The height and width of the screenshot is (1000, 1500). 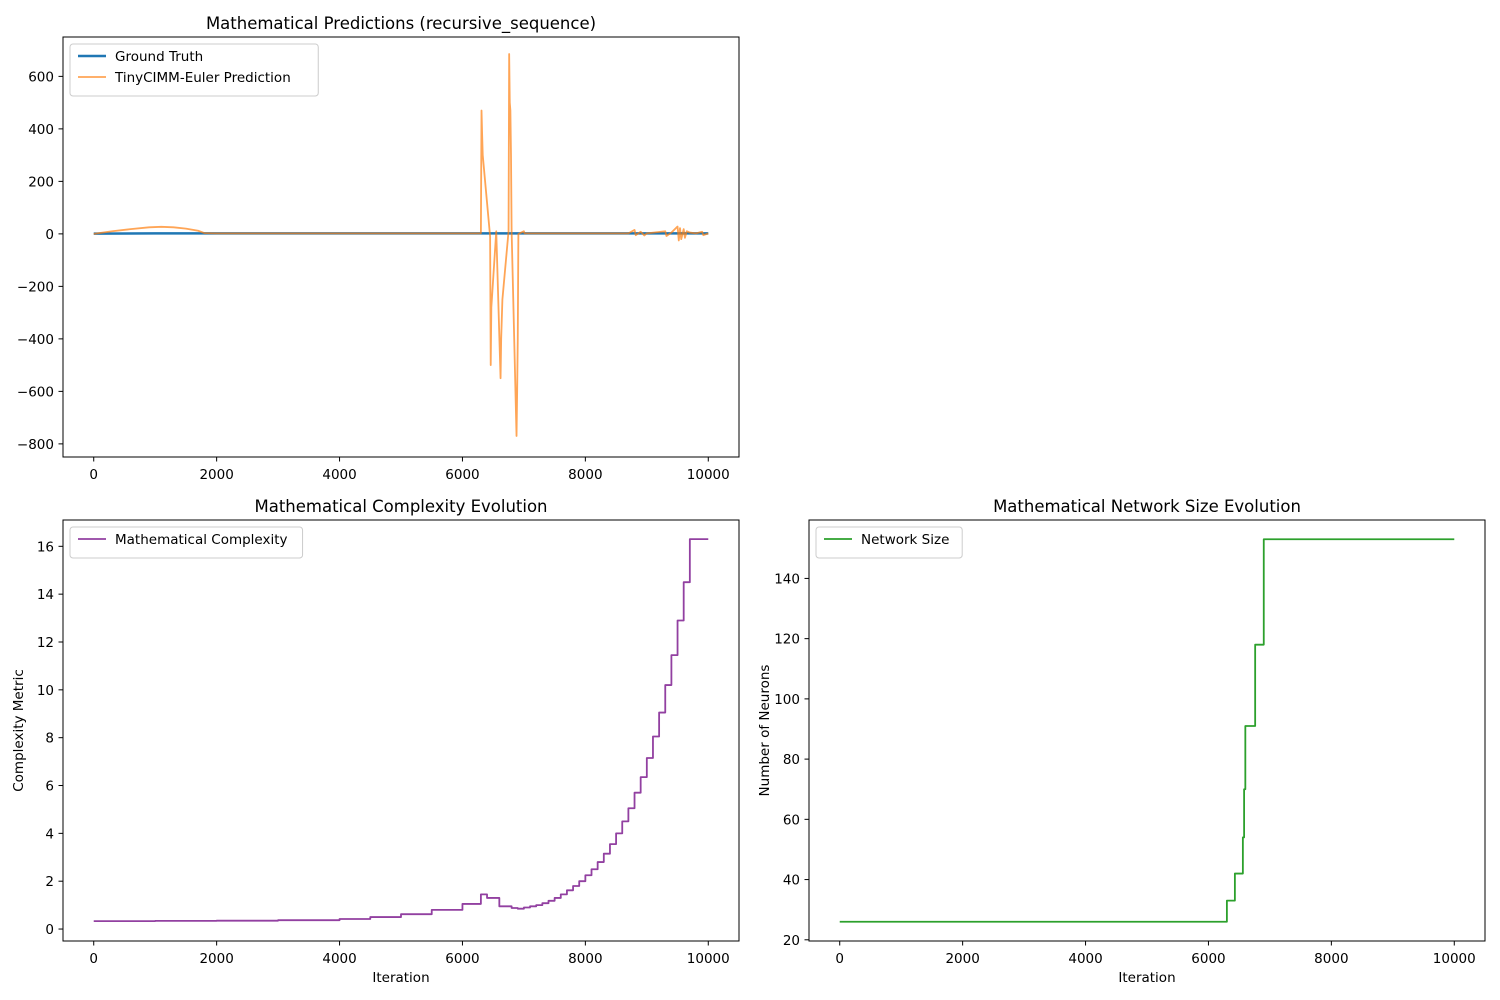 I want to click on legend: Ground Truth TinyCIMM-Euler Prediction, so click(x=194, y=70).